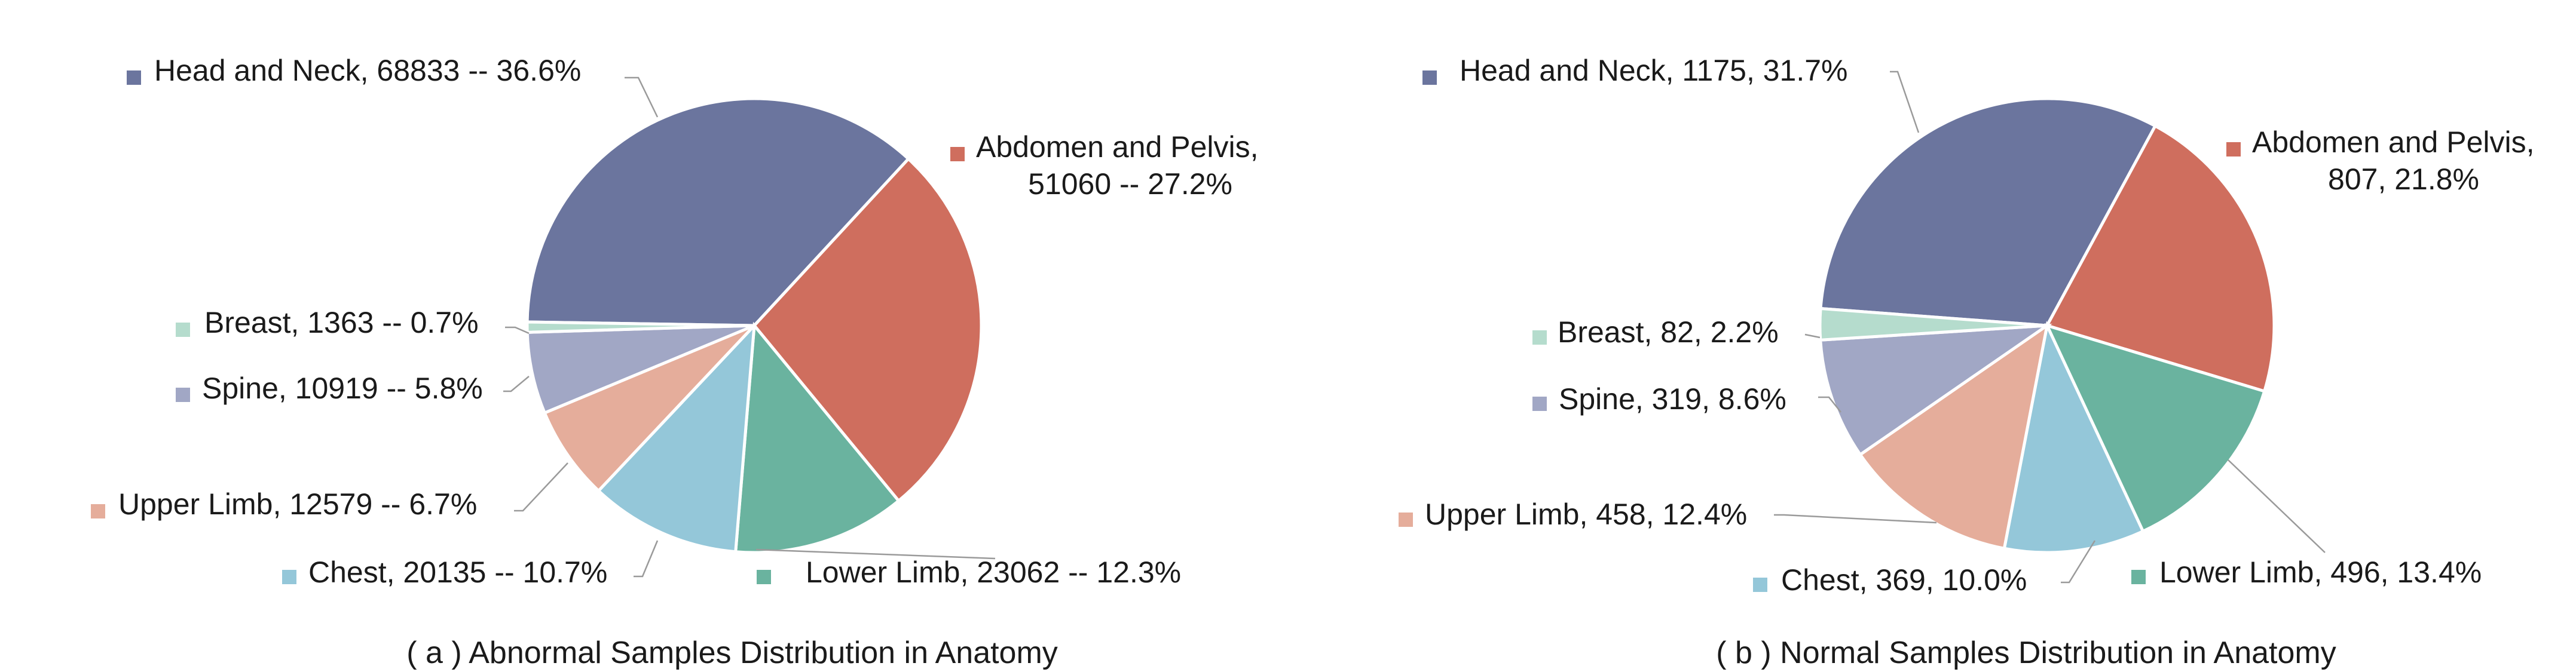 Image resolution: width=2576 pixels, height=672 pixels. What do you see at coordinates (2320, 572) in the screenshot?
I see `data-label-lower-limb: Lower Limb, 496, 13.4%` at bounding box center [2320, 572].